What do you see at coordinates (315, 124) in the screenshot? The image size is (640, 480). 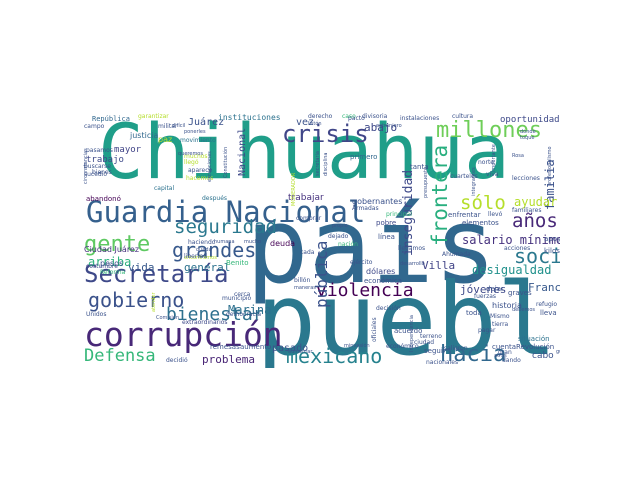 I see `word-liston: listón` at bounding box center [315, 124].